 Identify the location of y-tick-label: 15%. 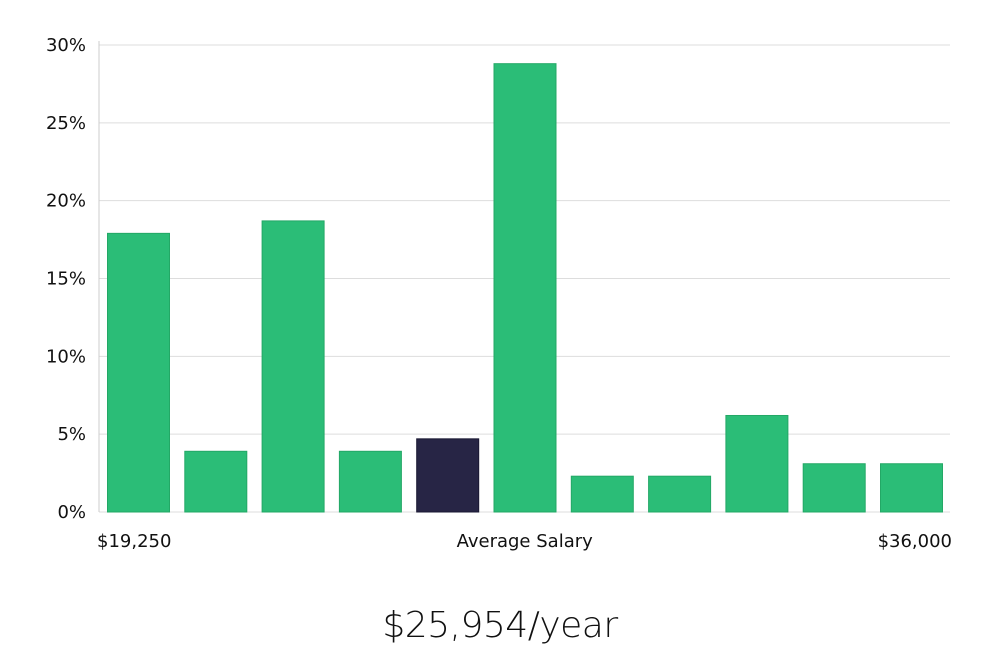
(66, 279).